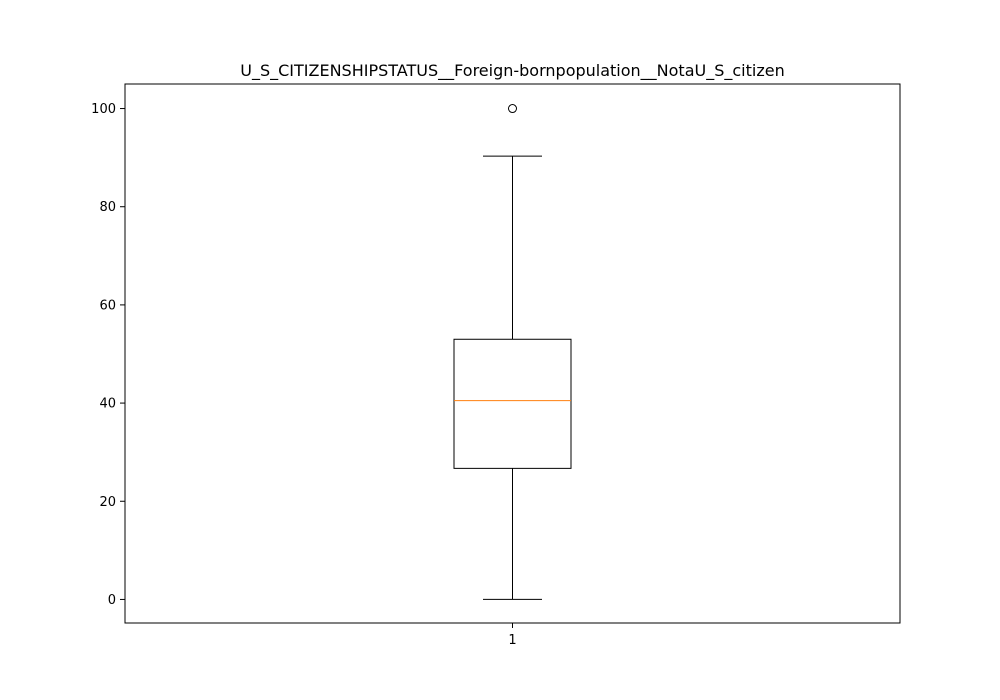 This screenshot has width=1000, height=700. Describe the element at coordinates (107, 502) in the screenshot. I see `y-tick-label: 20` at that location.